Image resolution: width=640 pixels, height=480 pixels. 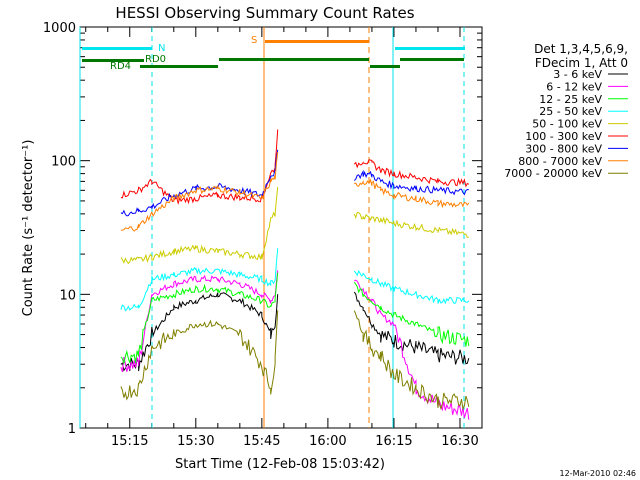 I want to click on legend-label: 800 - 7000 keV, so click(x=560, y=161).